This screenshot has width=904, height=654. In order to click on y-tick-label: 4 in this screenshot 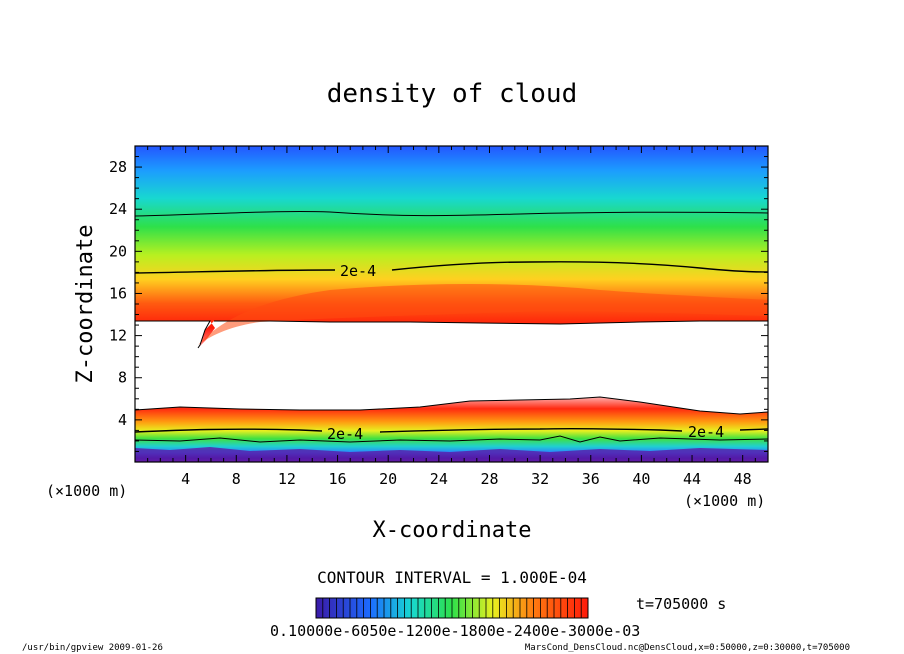, I will do `click(122, 420)`.